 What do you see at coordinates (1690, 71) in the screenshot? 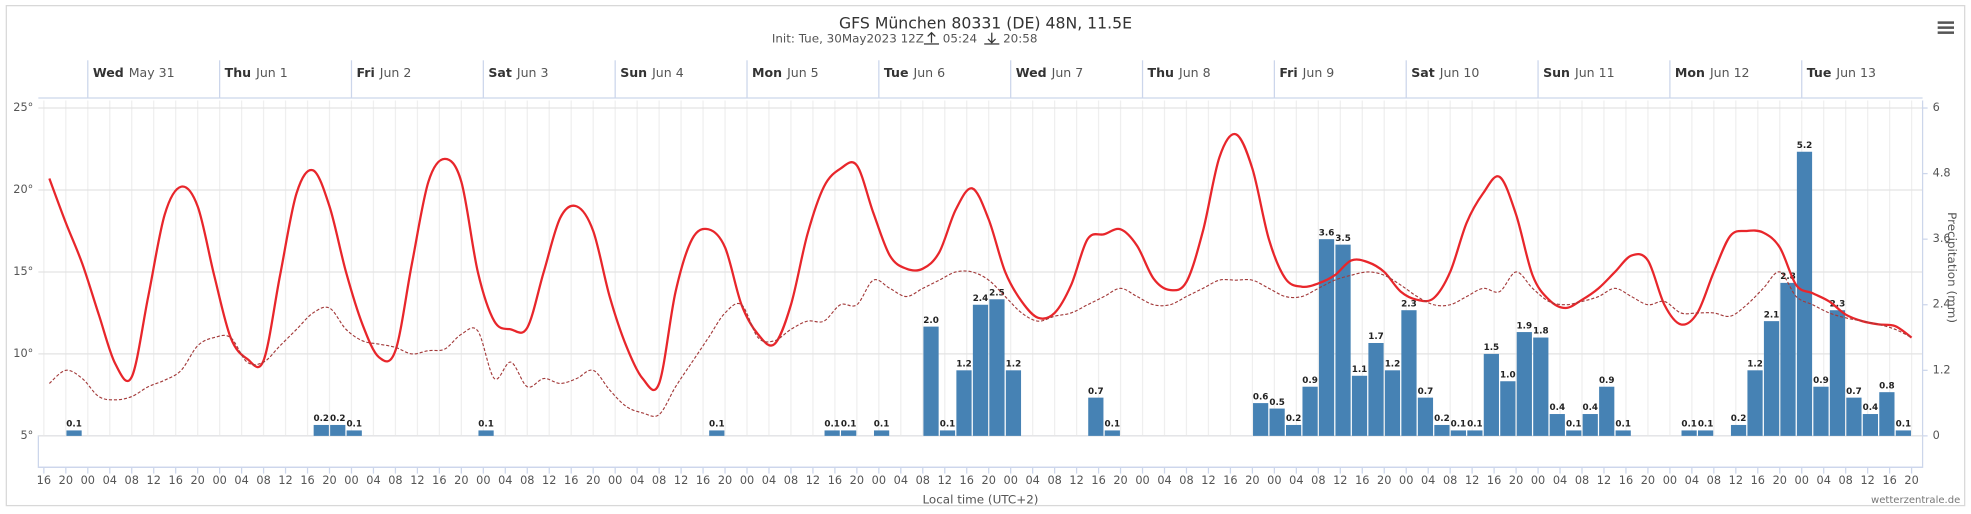
I see `day-weekday: Mon` at bounding box center [1690, 71].